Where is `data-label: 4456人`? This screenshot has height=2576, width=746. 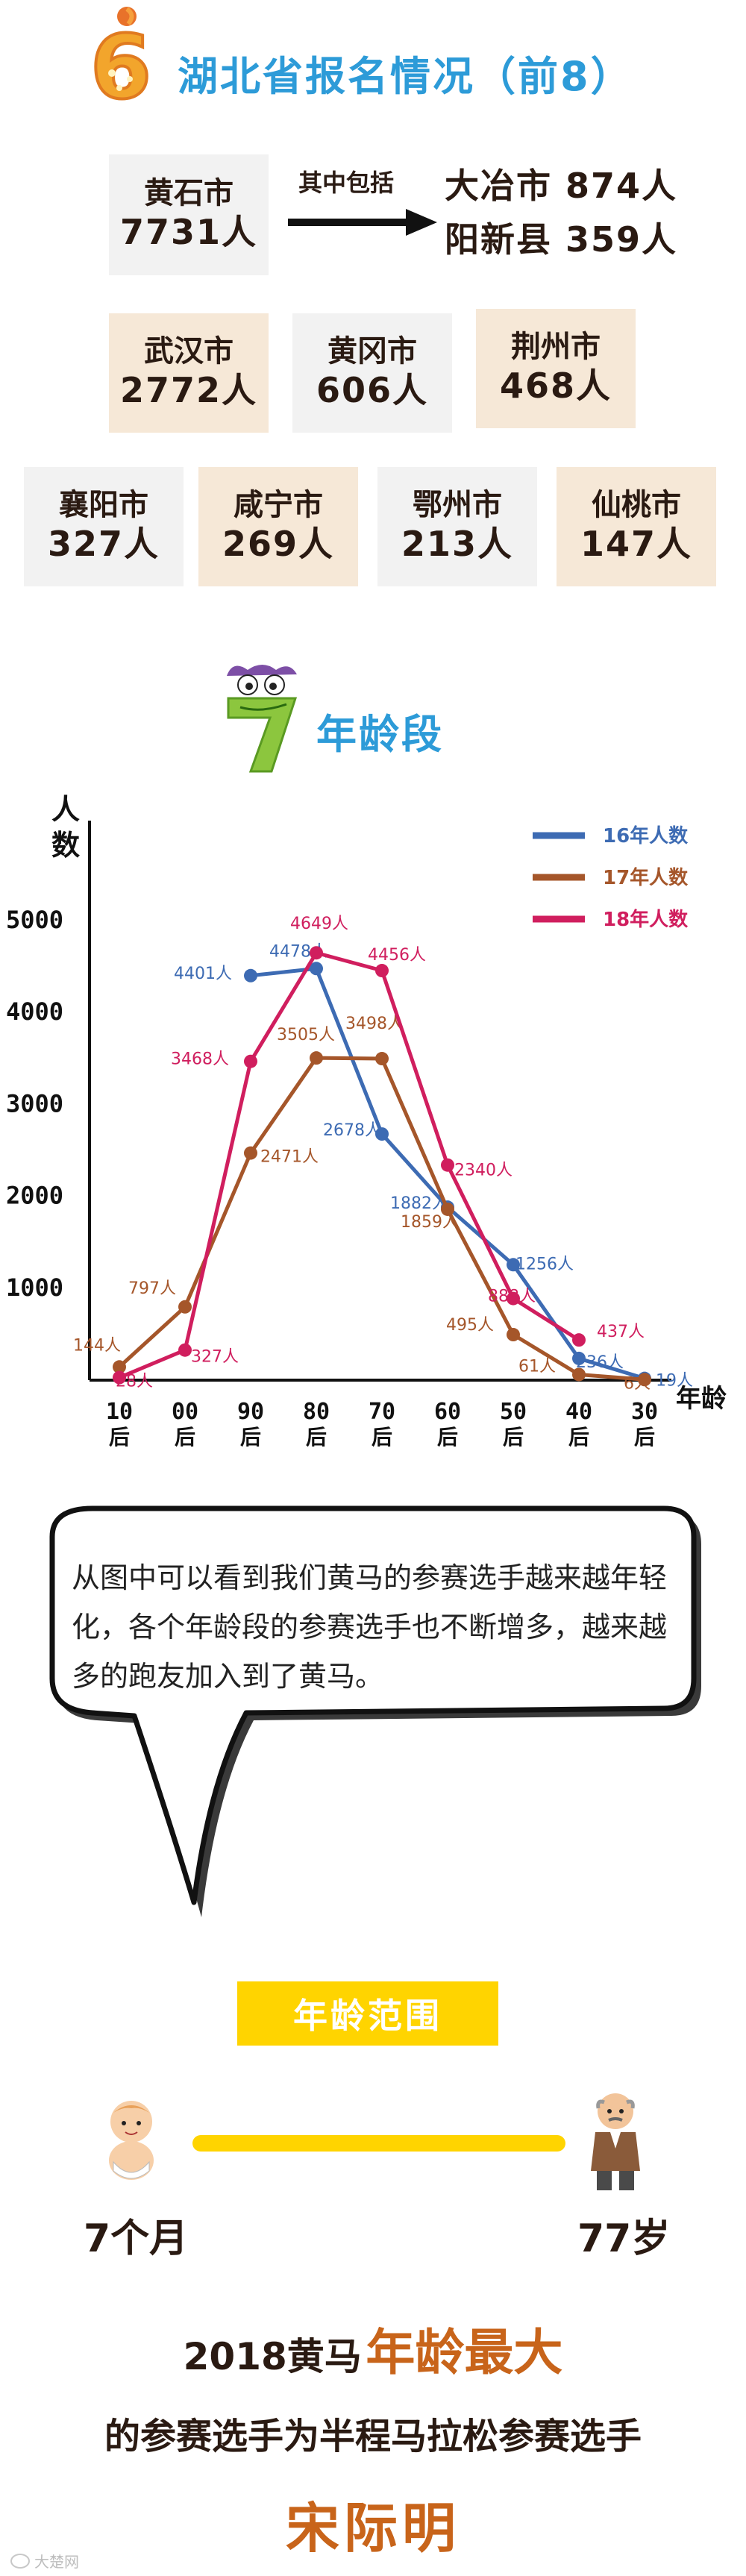 data-label: 4456人 is located at coordinates (397, 955).